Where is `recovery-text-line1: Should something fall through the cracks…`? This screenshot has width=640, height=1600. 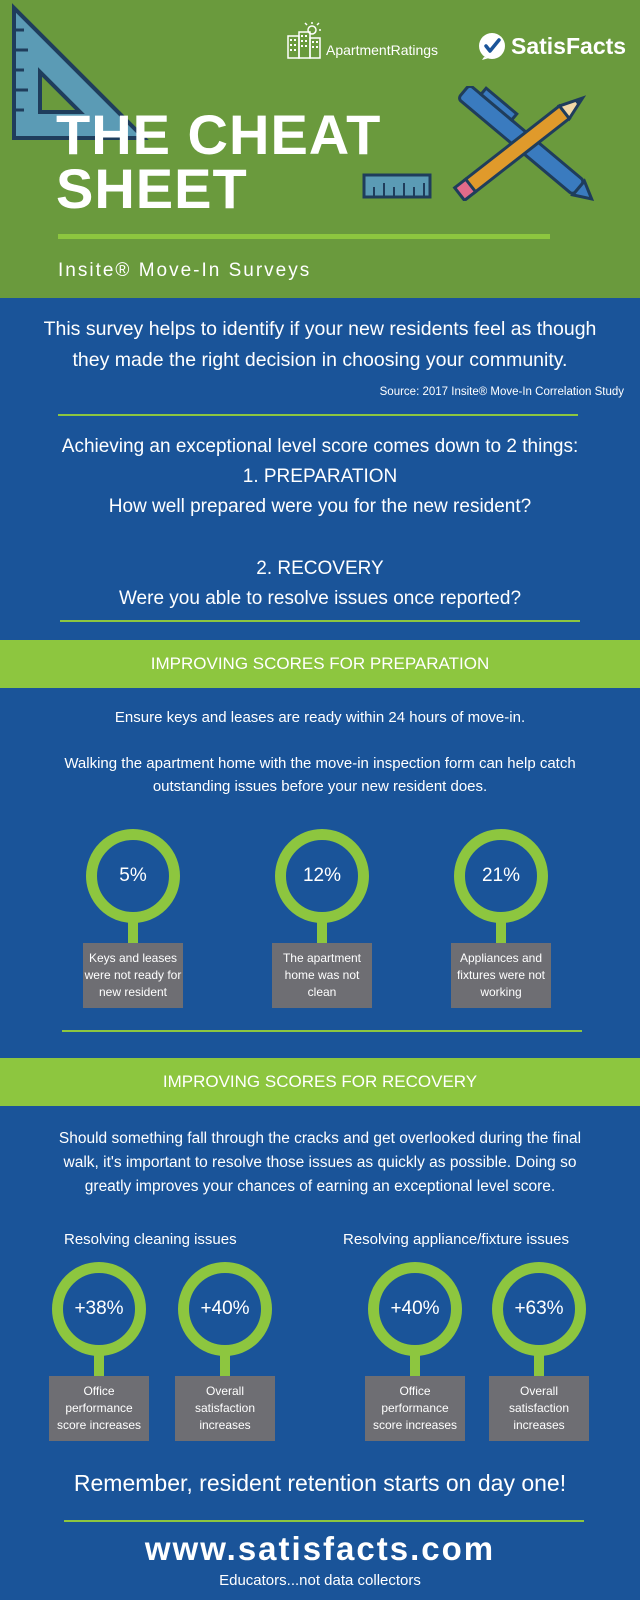 recovery-text-line1: Should something fall through the cracks… is located at coordinates (320, 1138).